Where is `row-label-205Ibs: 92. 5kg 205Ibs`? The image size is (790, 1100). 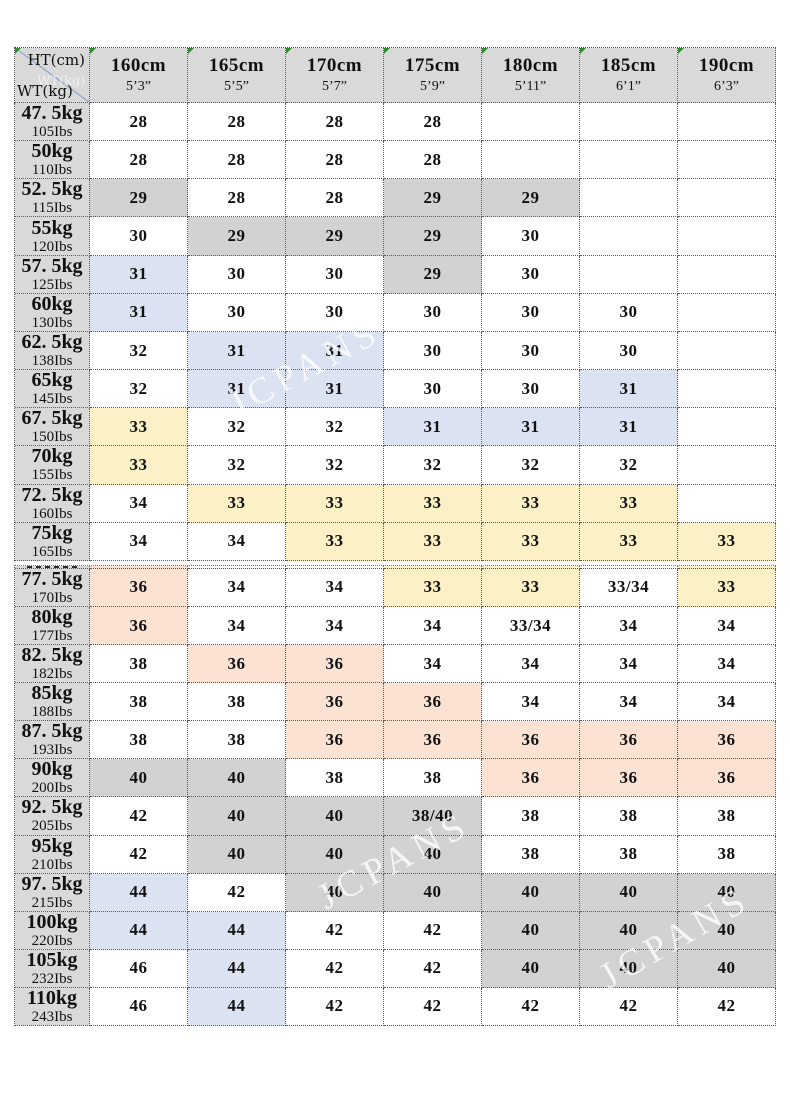
row-label-205Ibs: 92. 5kg 205Ibs is located at coordinates (52, 816).